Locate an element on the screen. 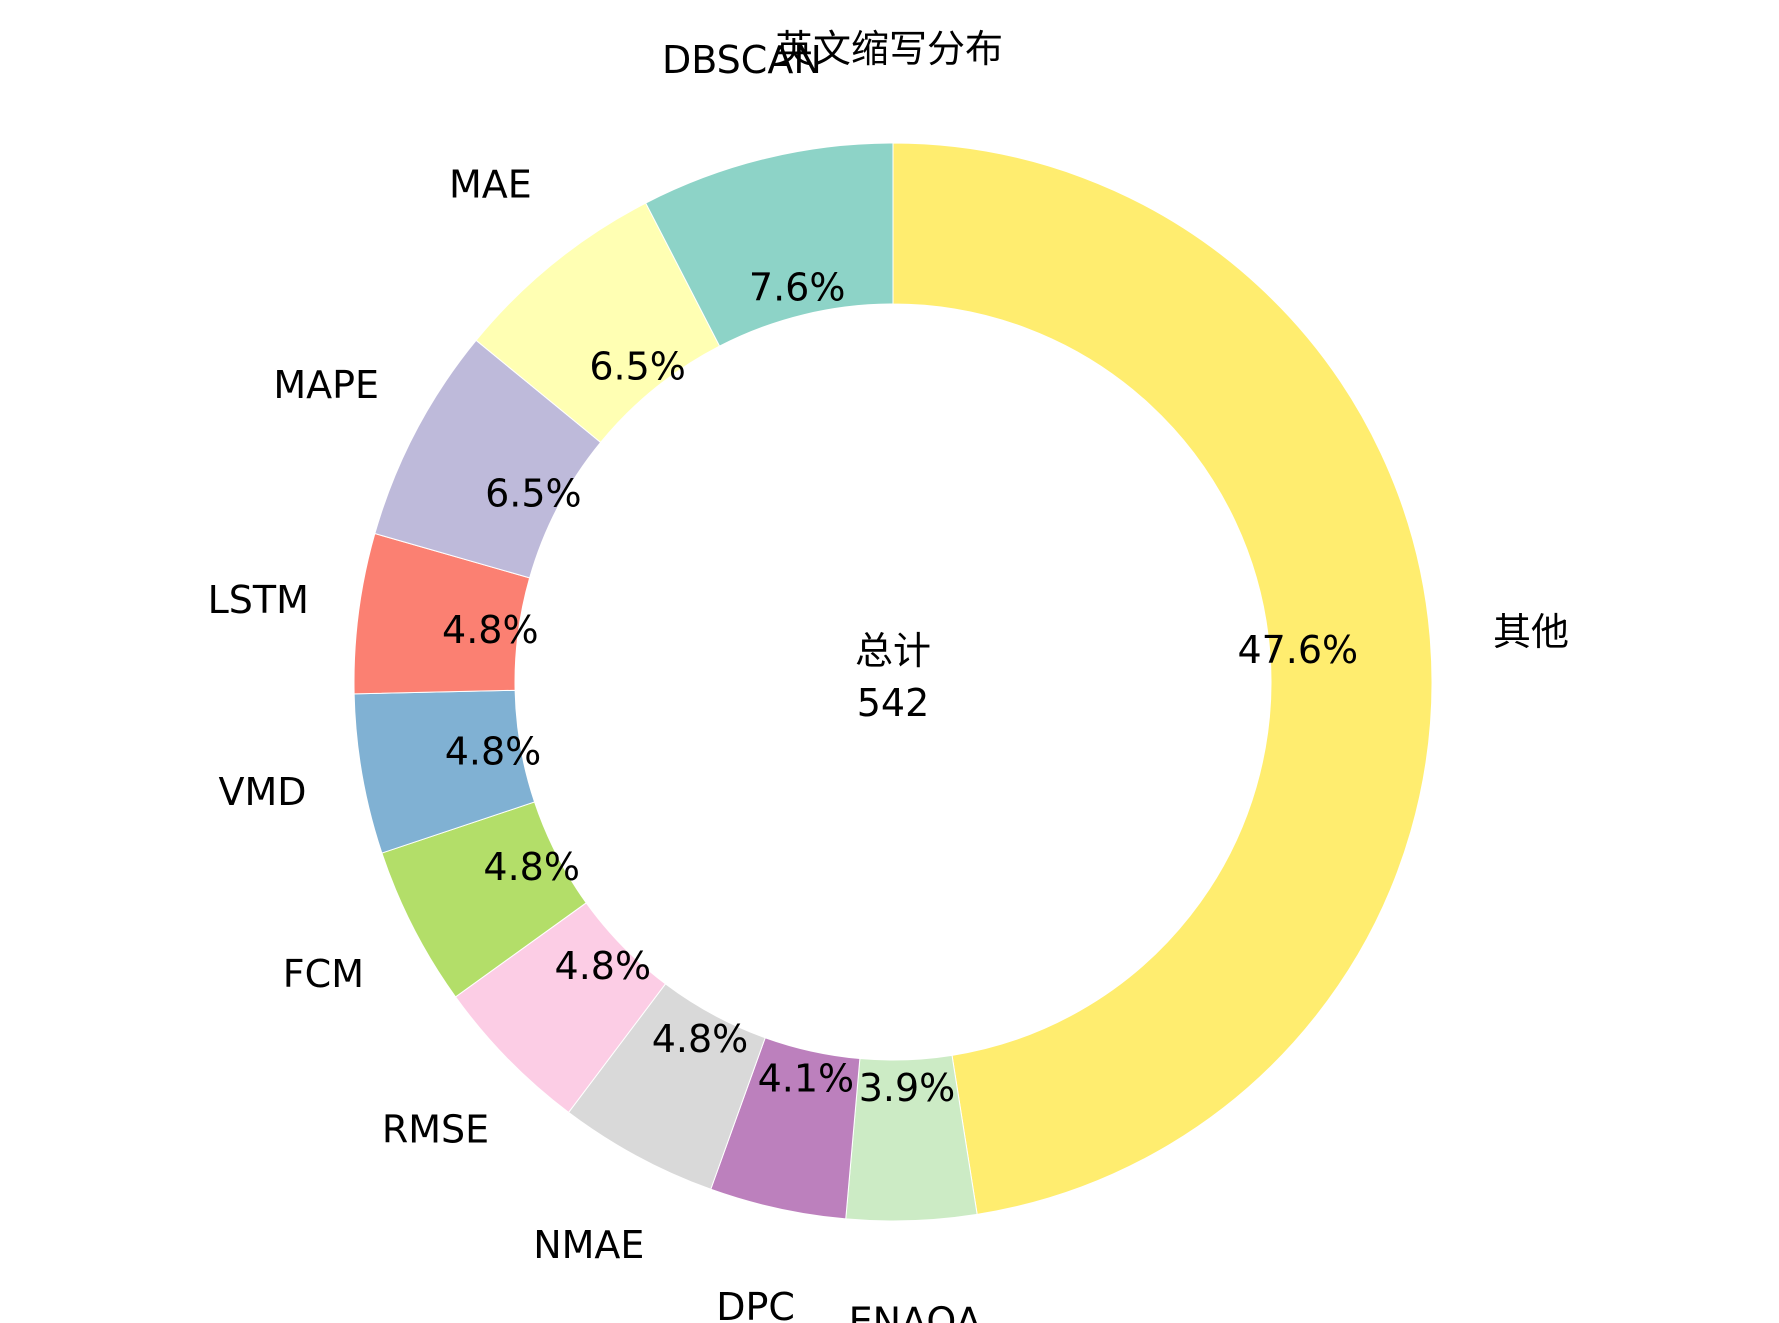  percent-label-10: 7.6% is located at coordinates (797, 288).